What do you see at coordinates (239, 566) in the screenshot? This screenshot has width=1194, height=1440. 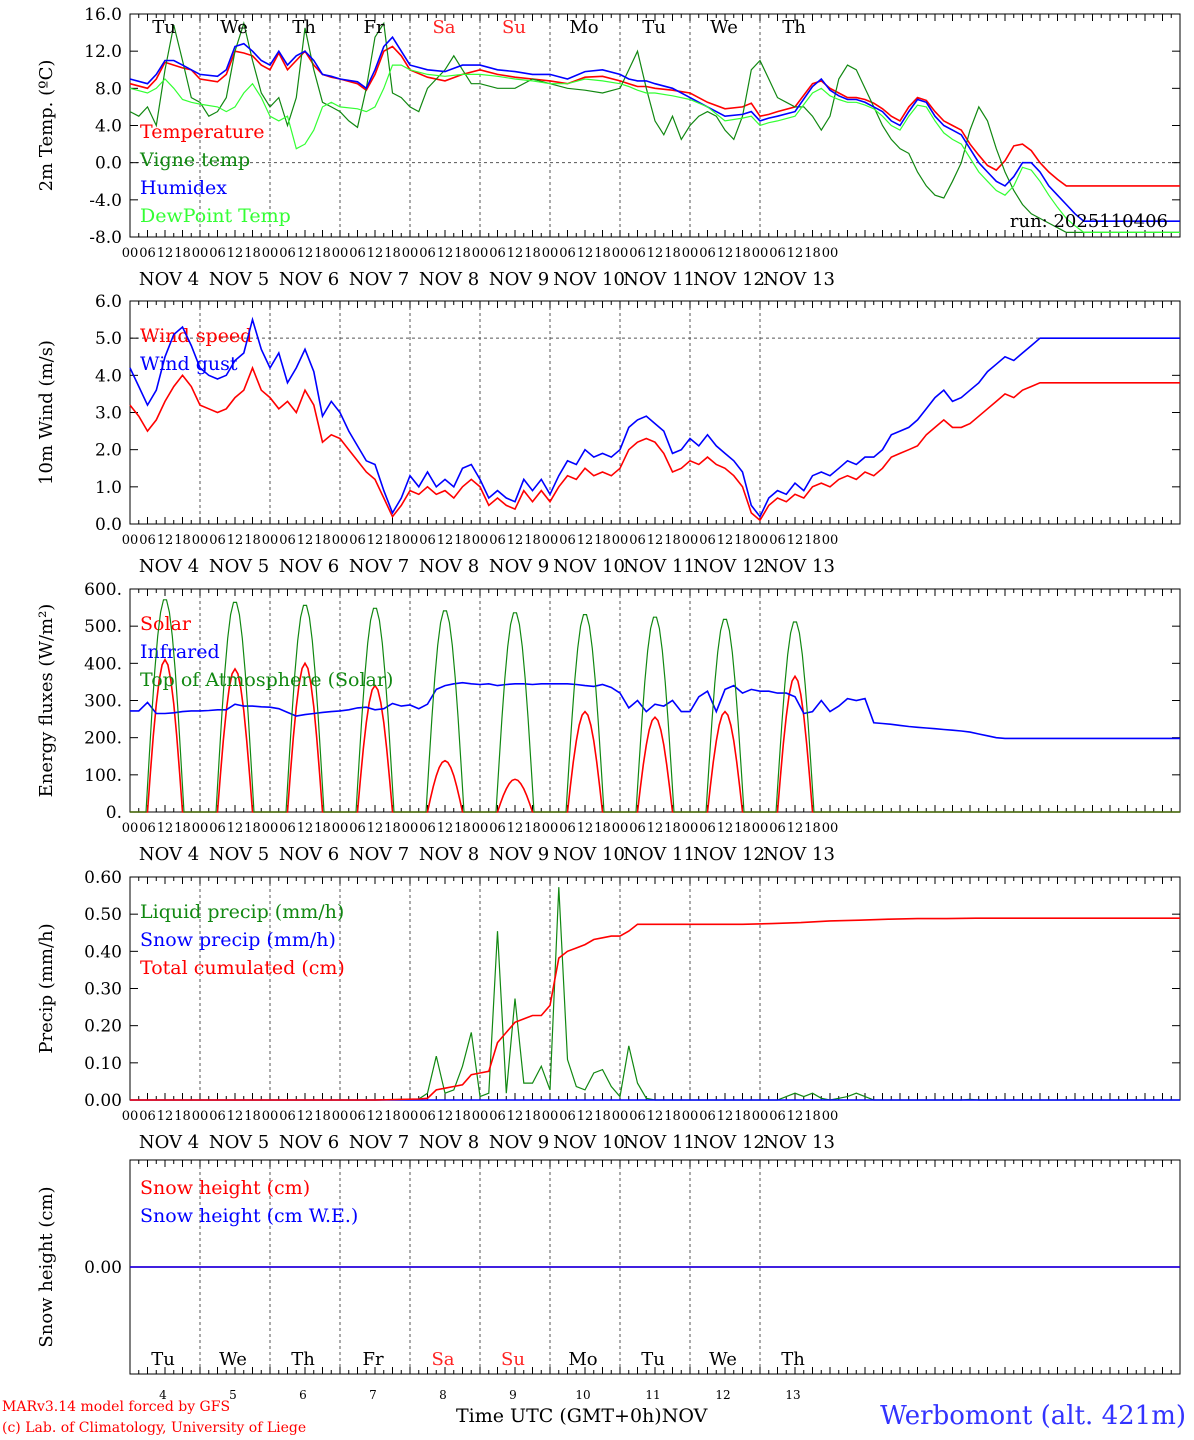 I see `date-label: NOV 5` at bounding box center [239, 566].